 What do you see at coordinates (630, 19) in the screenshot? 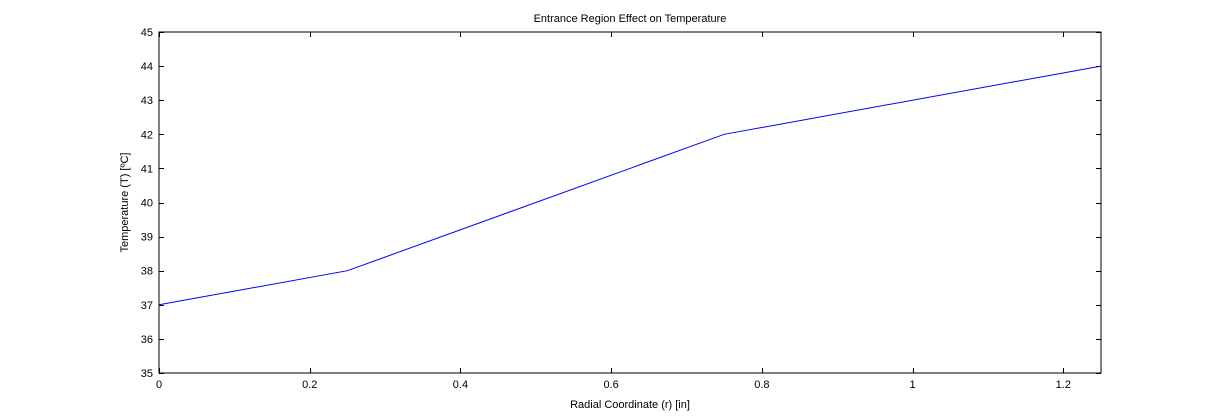
I see `chart-title: Entrance Region Effect on Temperature` at bounding box center [630, 19].